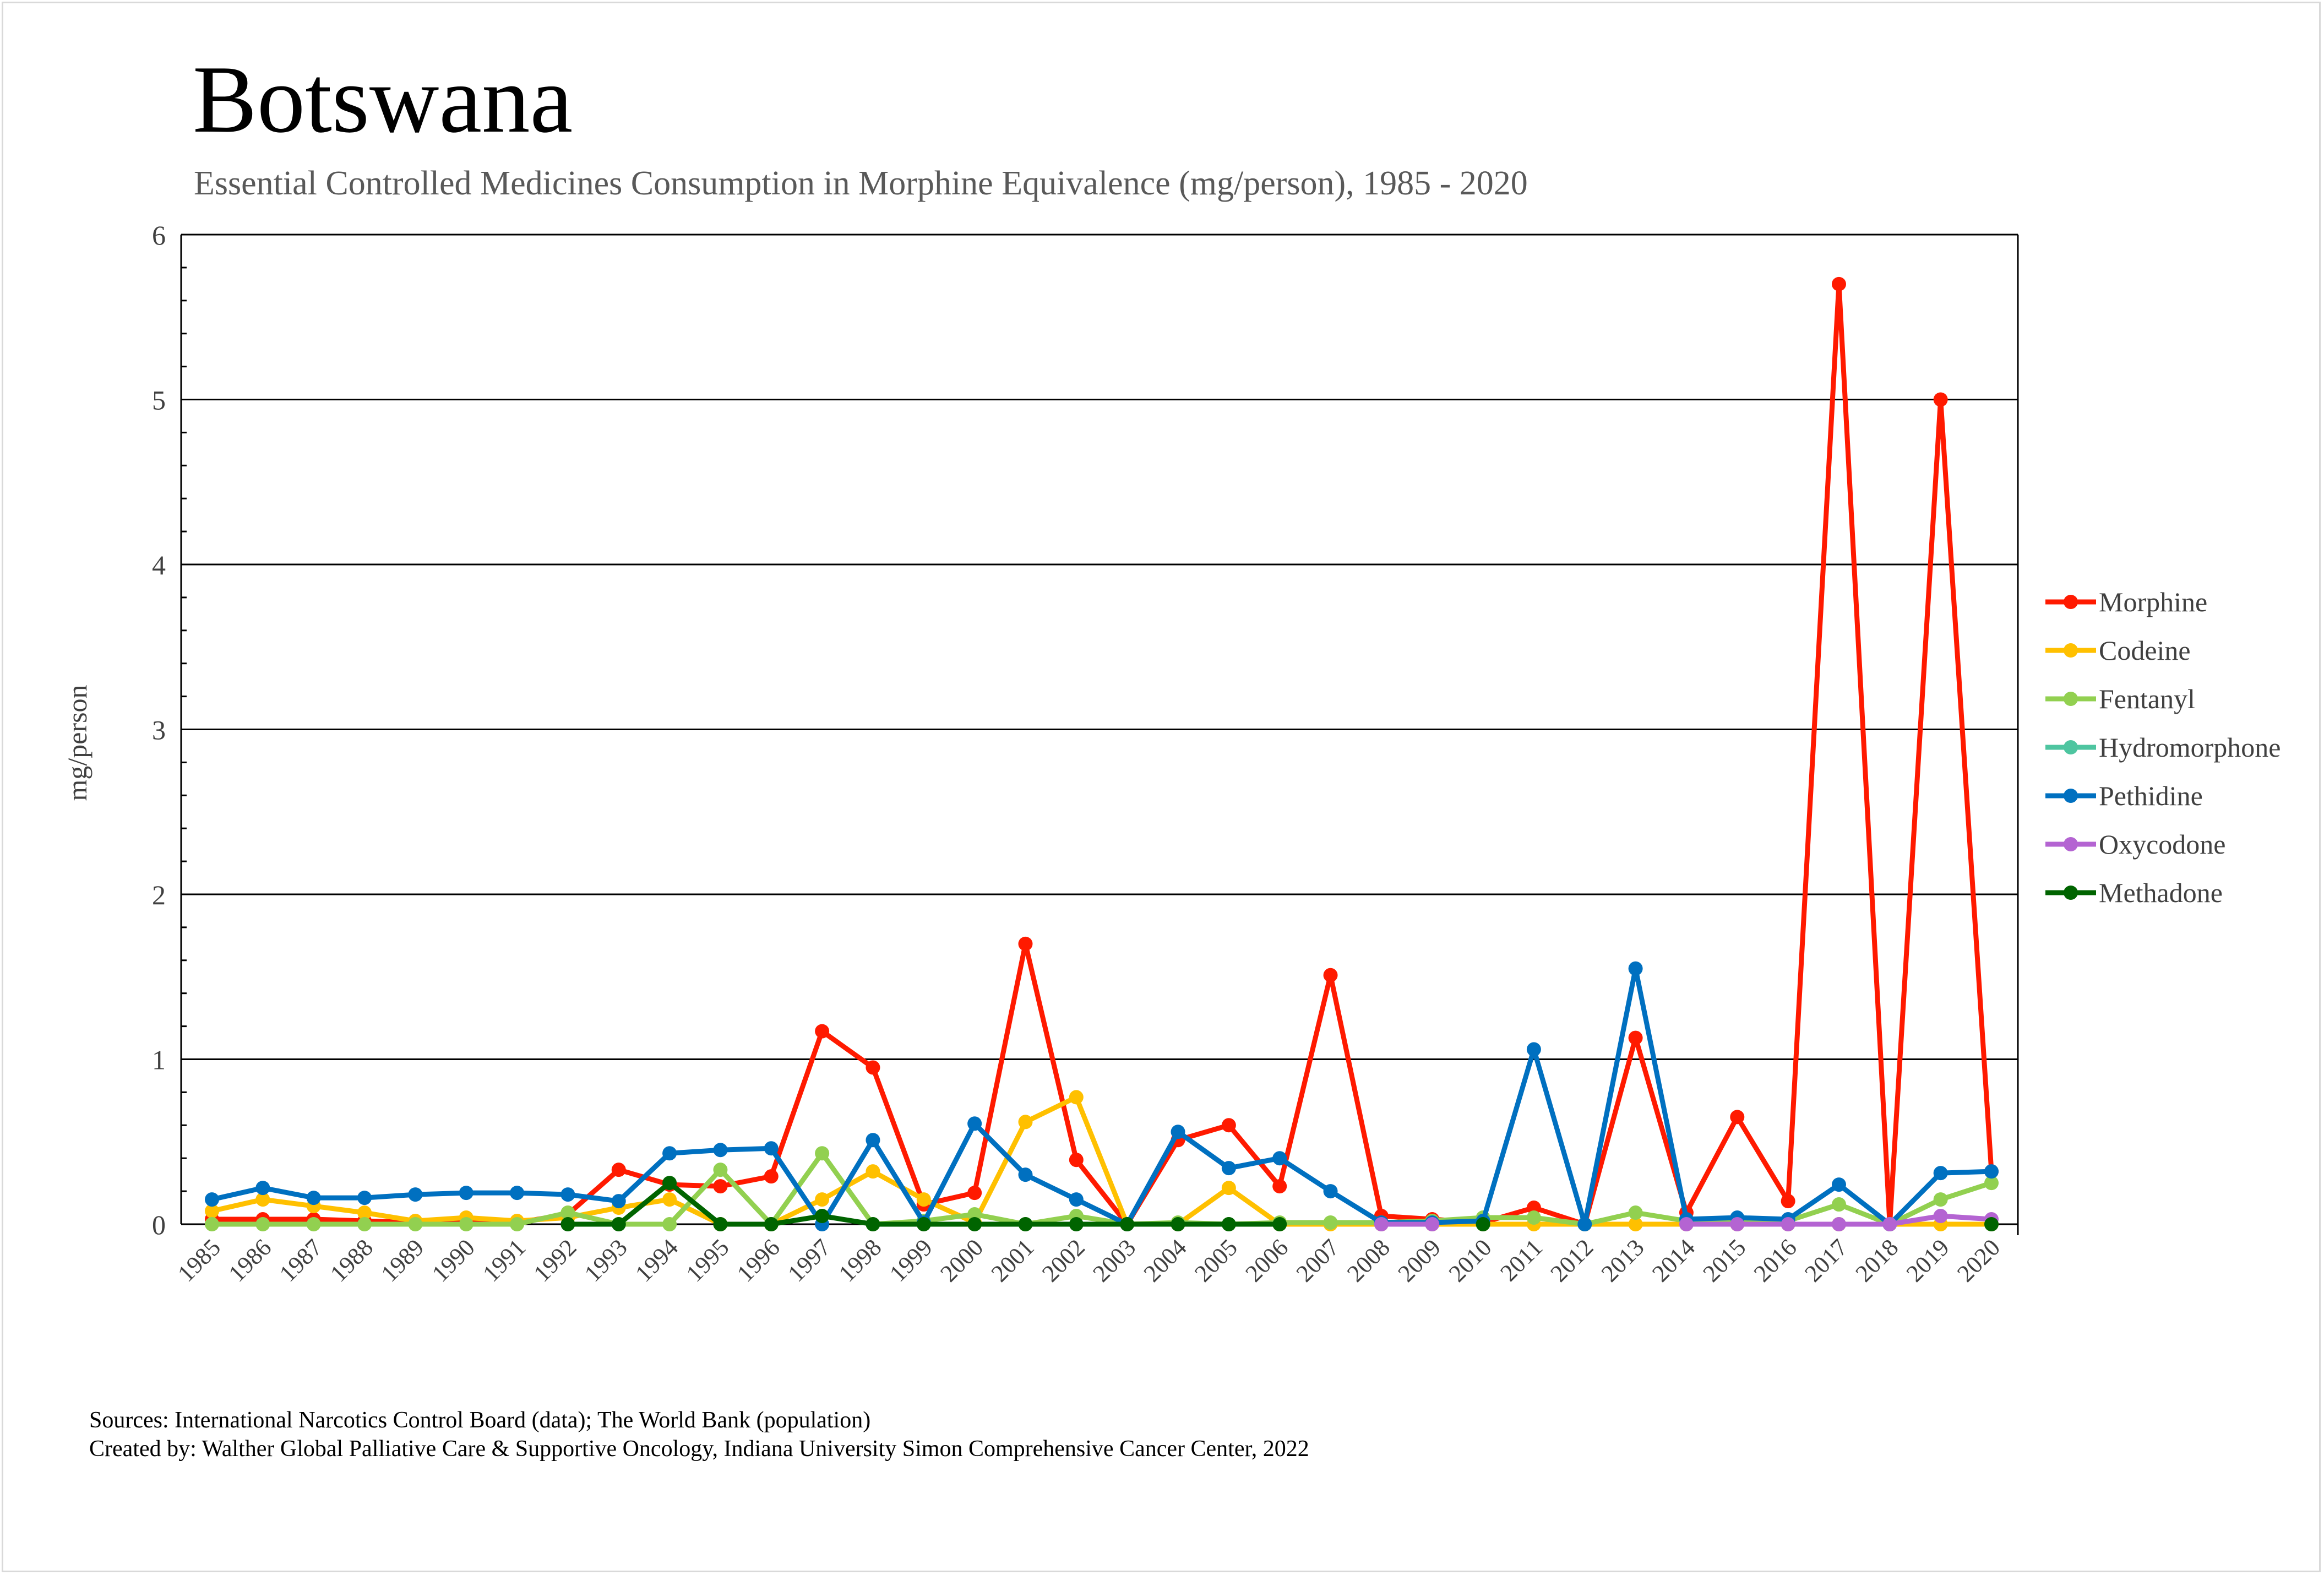 The width and height of the screenshot is (2324, 1575). I want to click on x-tick-label: 2019, so click(1928, 1260).